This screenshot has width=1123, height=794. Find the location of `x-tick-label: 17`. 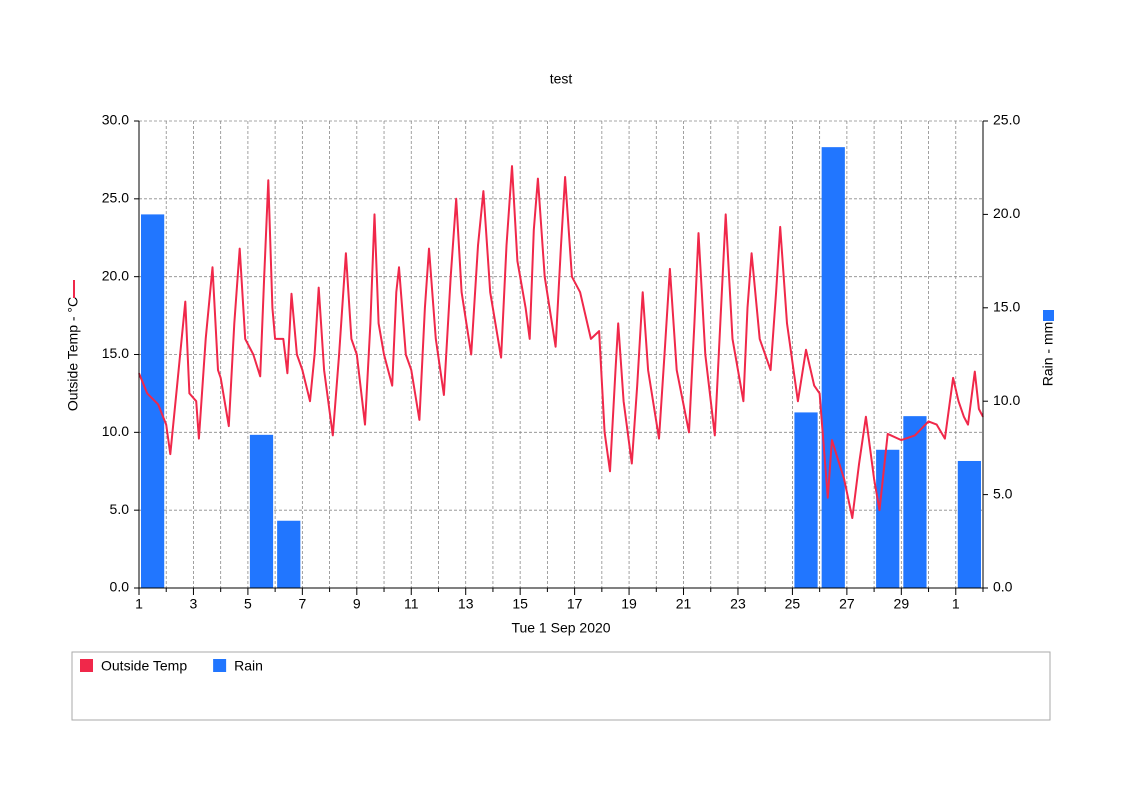

x-tick-label: 17 is located at coordinates (575, 604).